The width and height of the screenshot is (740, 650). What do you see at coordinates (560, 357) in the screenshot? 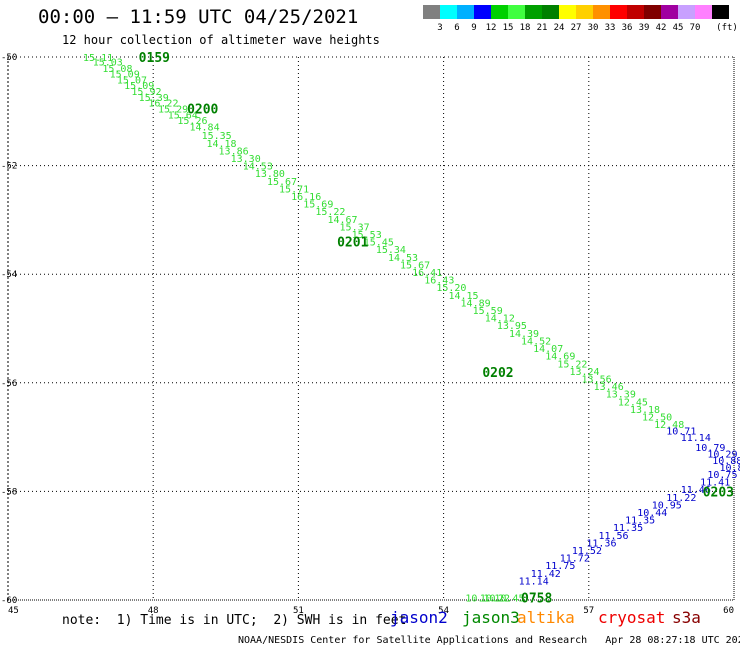
I see `wave-height-label: 14.69` at bounding box center [560, 357].